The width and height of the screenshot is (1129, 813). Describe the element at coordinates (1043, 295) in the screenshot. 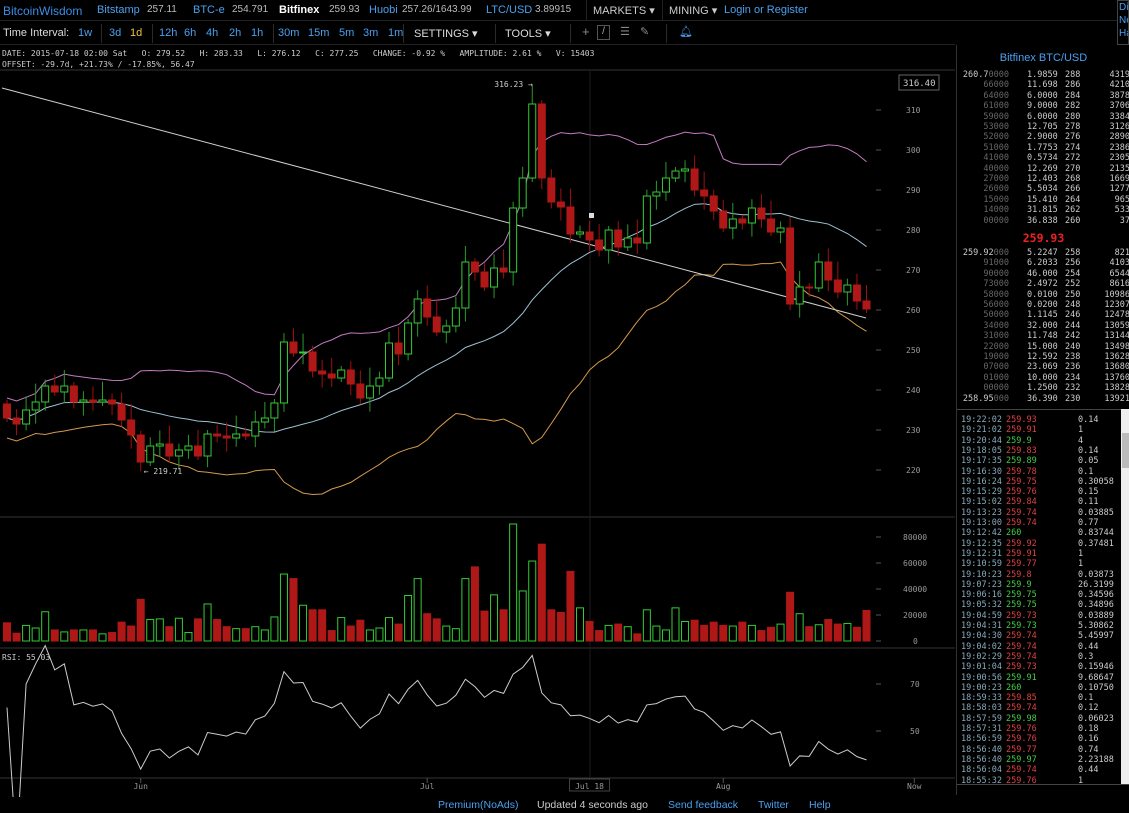

I see `bid-row: 58000 0.0100 250 10986` at that location.